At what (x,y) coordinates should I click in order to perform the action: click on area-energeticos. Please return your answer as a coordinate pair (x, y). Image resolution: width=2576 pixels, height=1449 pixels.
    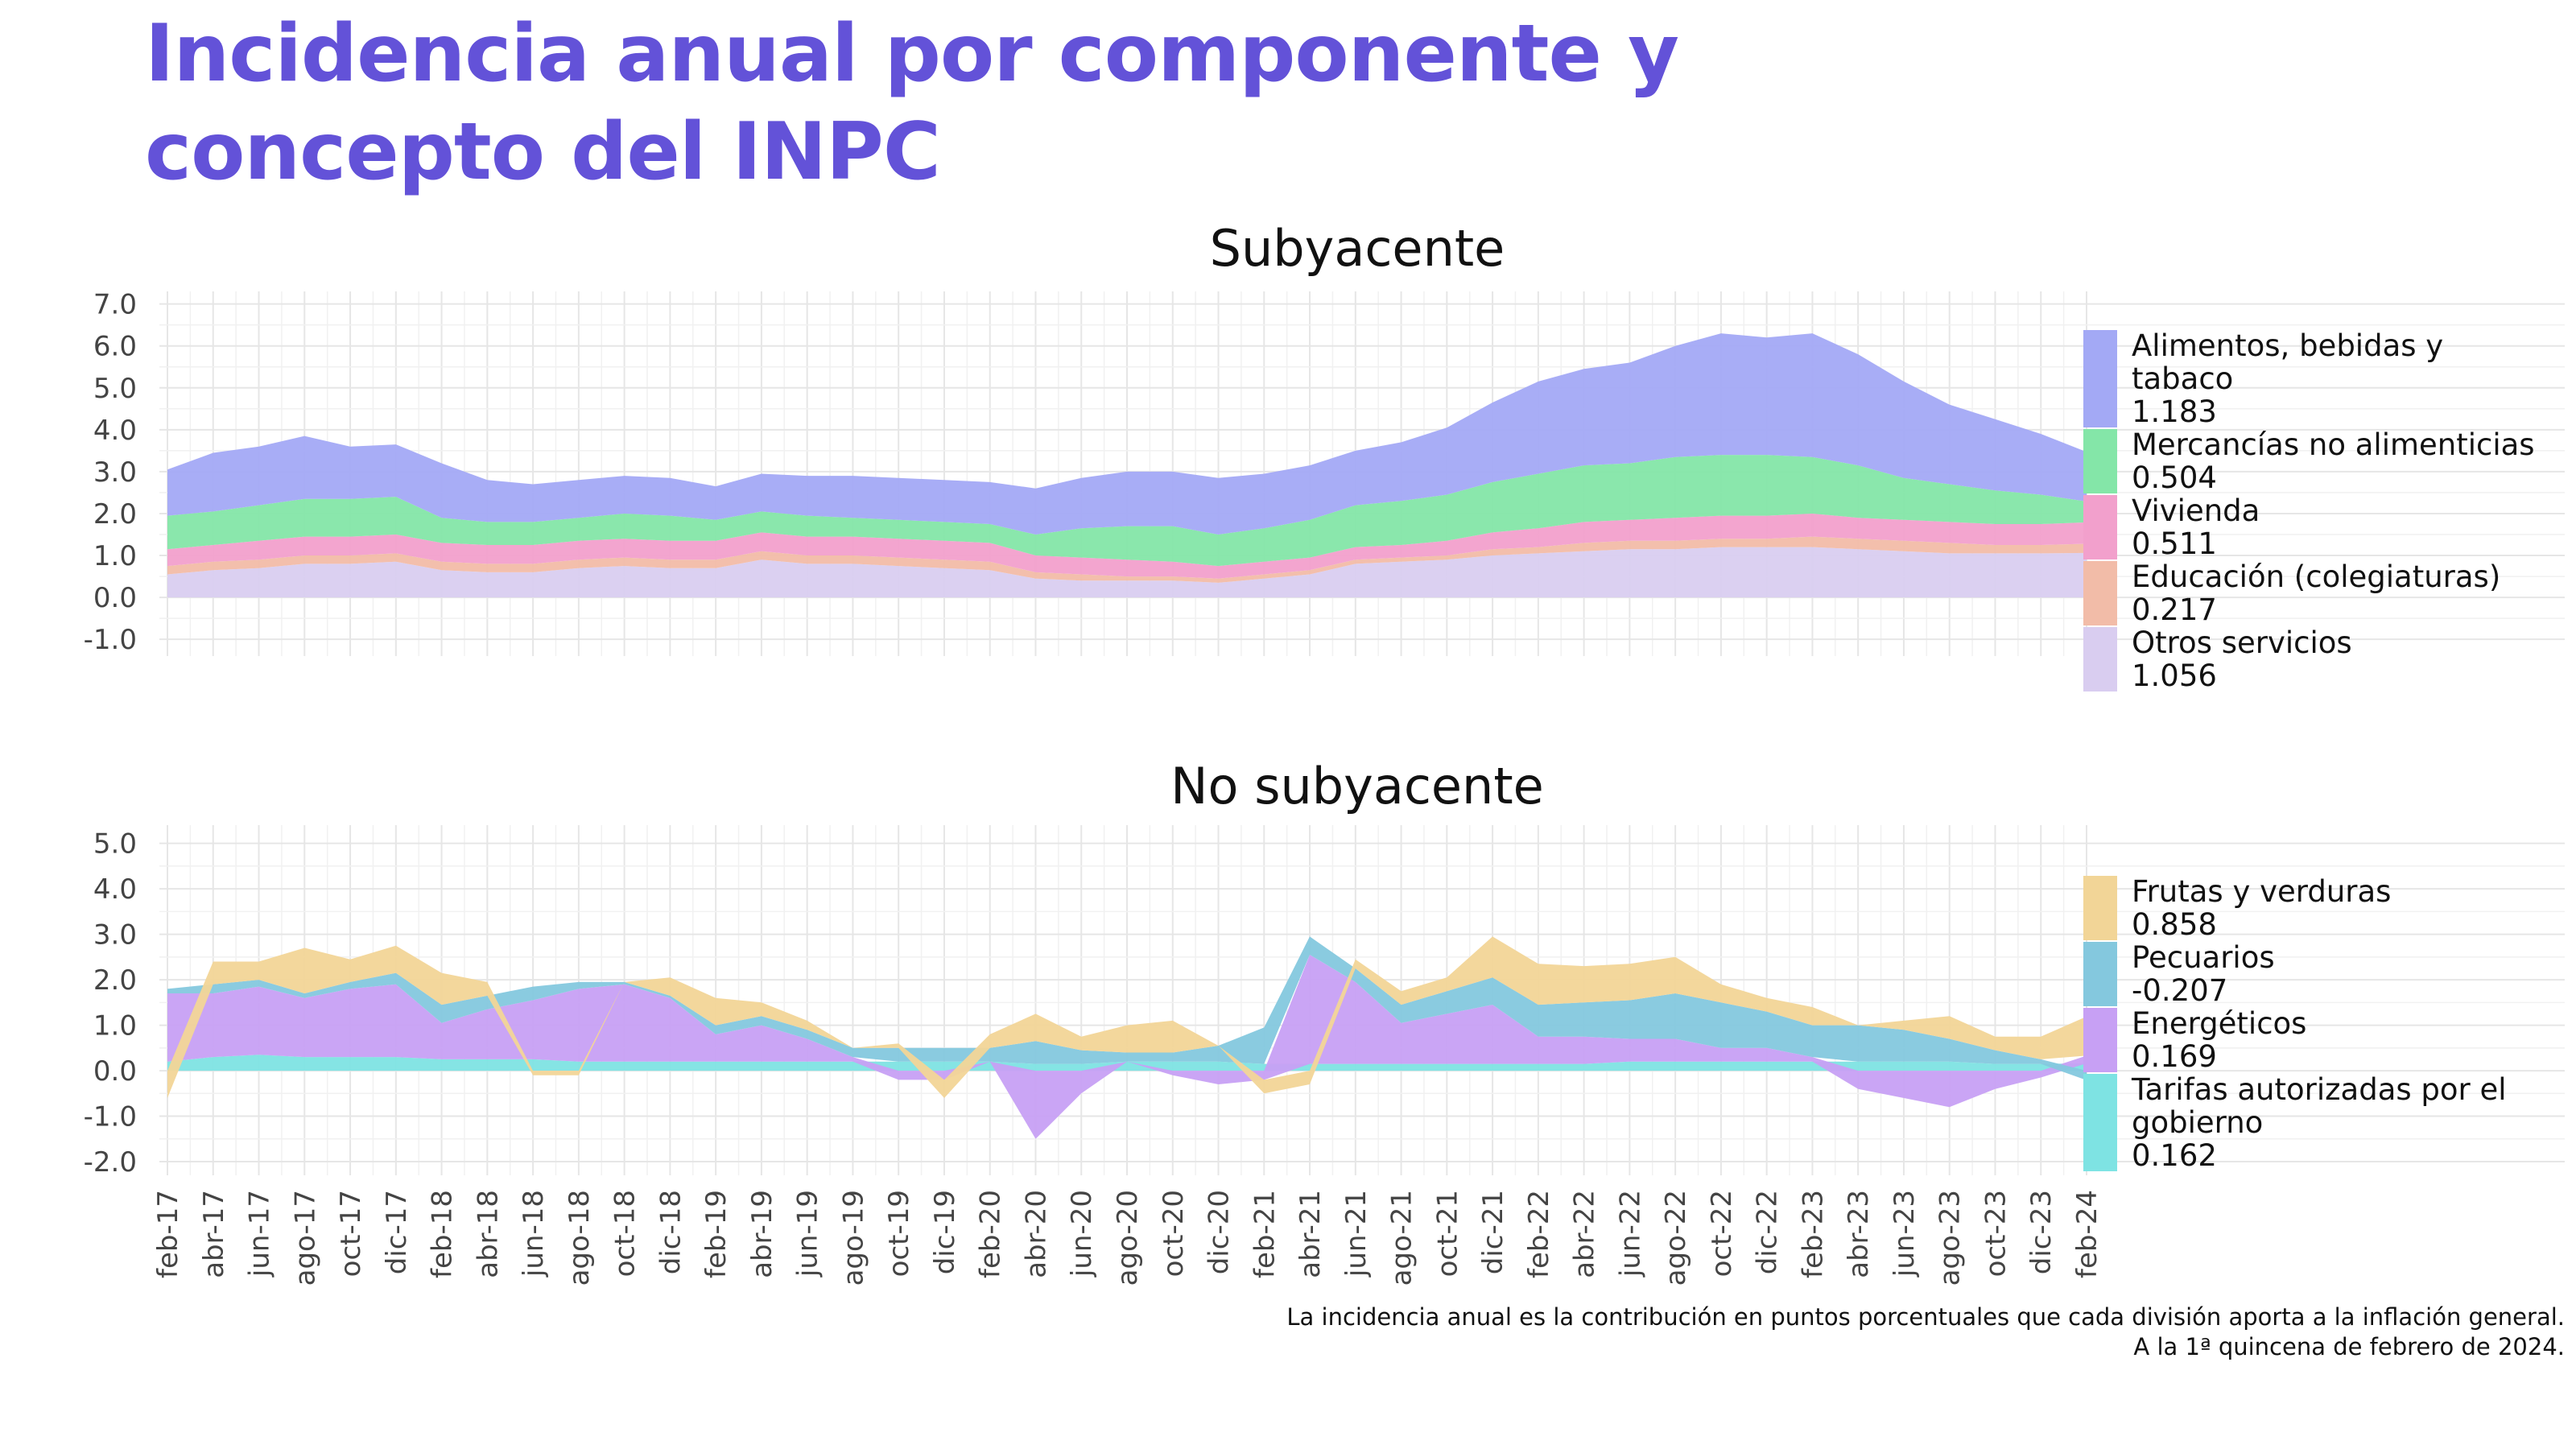
    Looking at the image, I should click on (1127, 1047).